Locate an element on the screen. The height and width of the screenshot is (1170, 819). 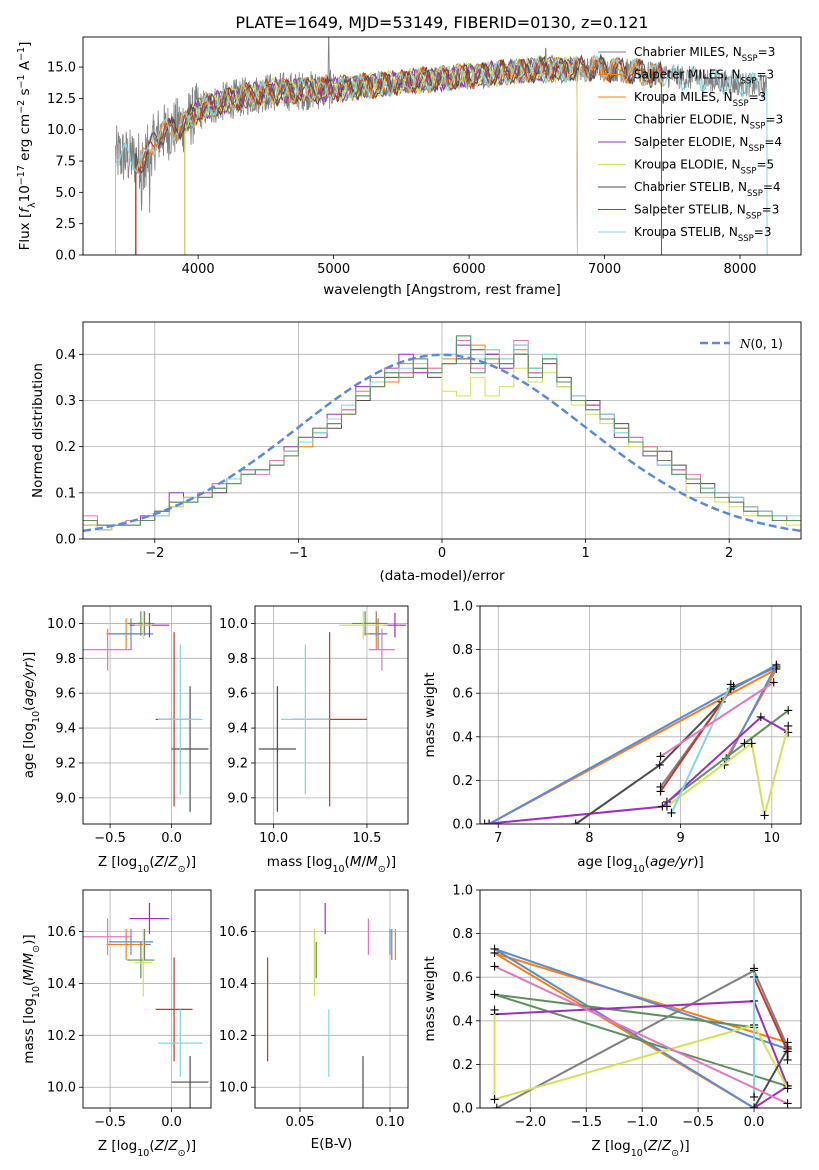
legend-entry: Chabrier STELIB, NSSP=4 is located at coordinates (707, 189).